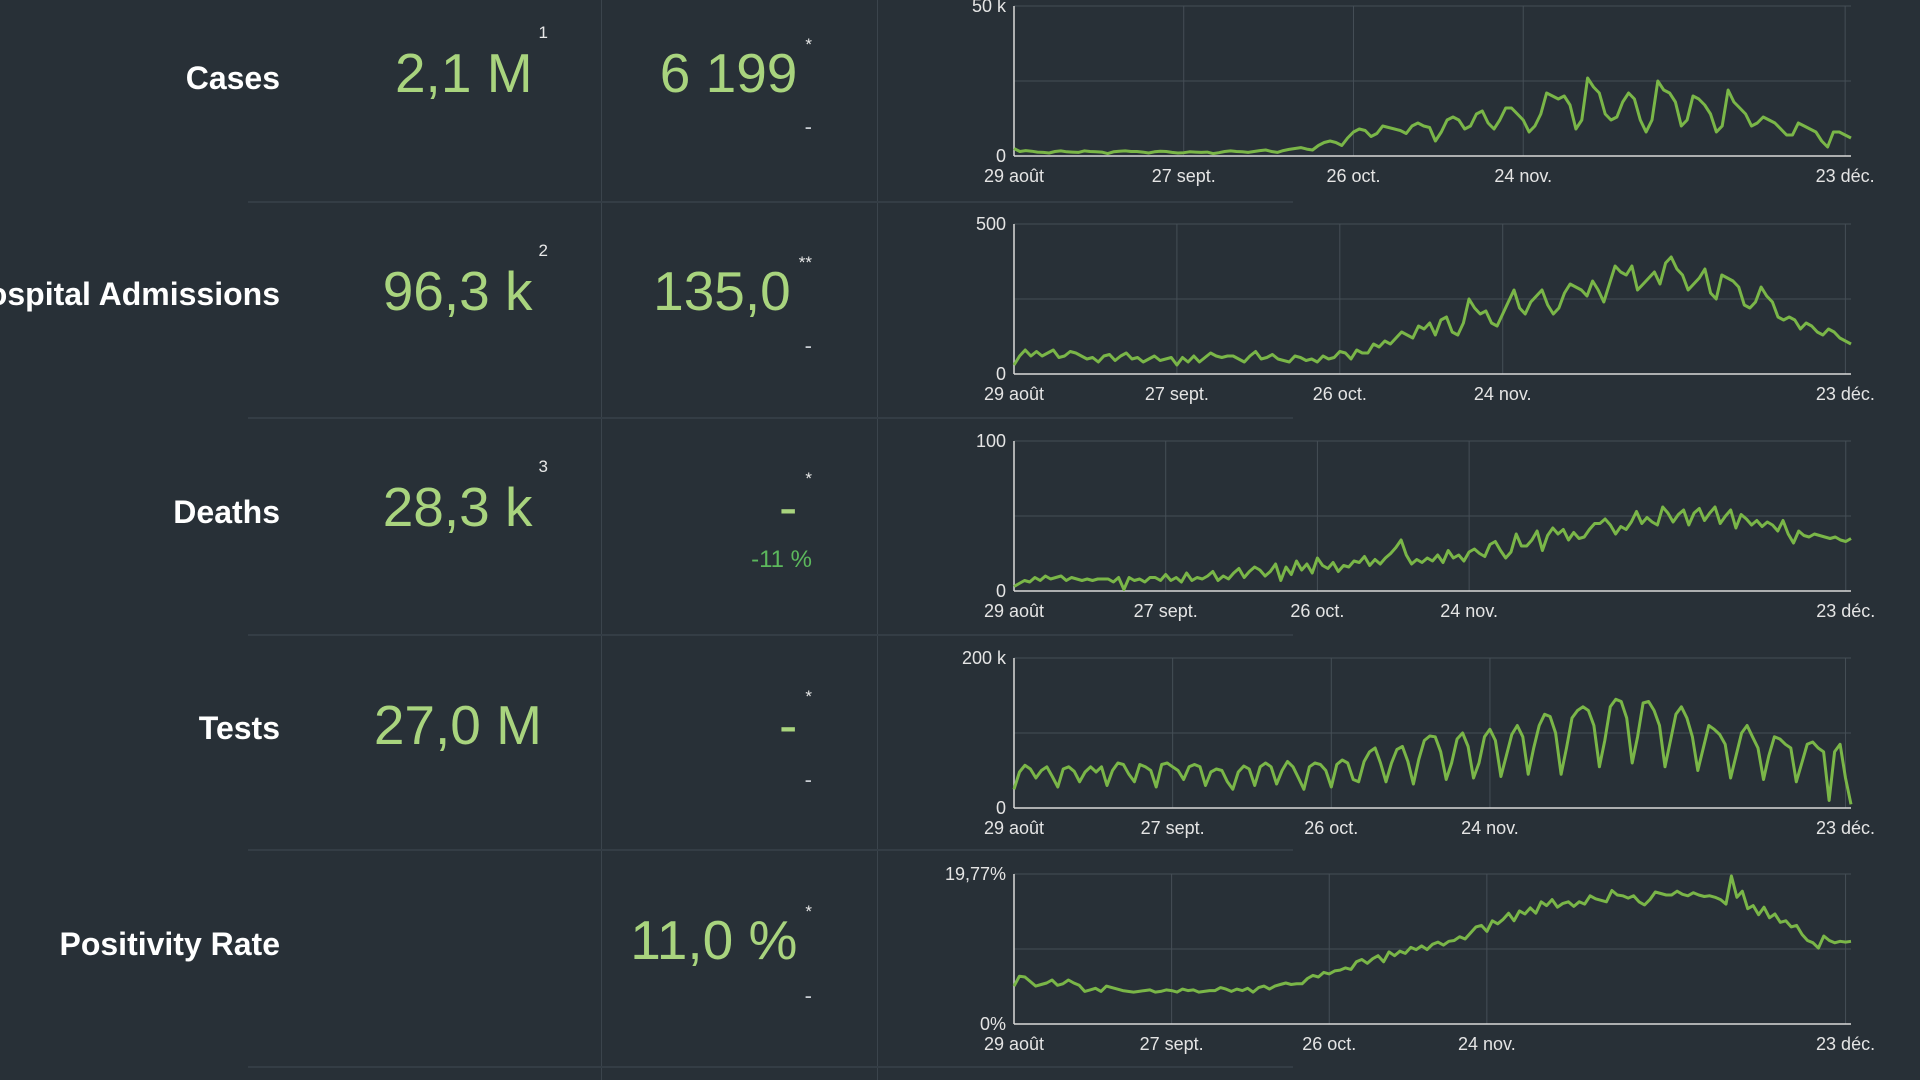  I want to click on line-chart-deaths: 0 100 29 août 27 sept. 26 oct. 24 nov. 23 déc., so click(1425, 526).